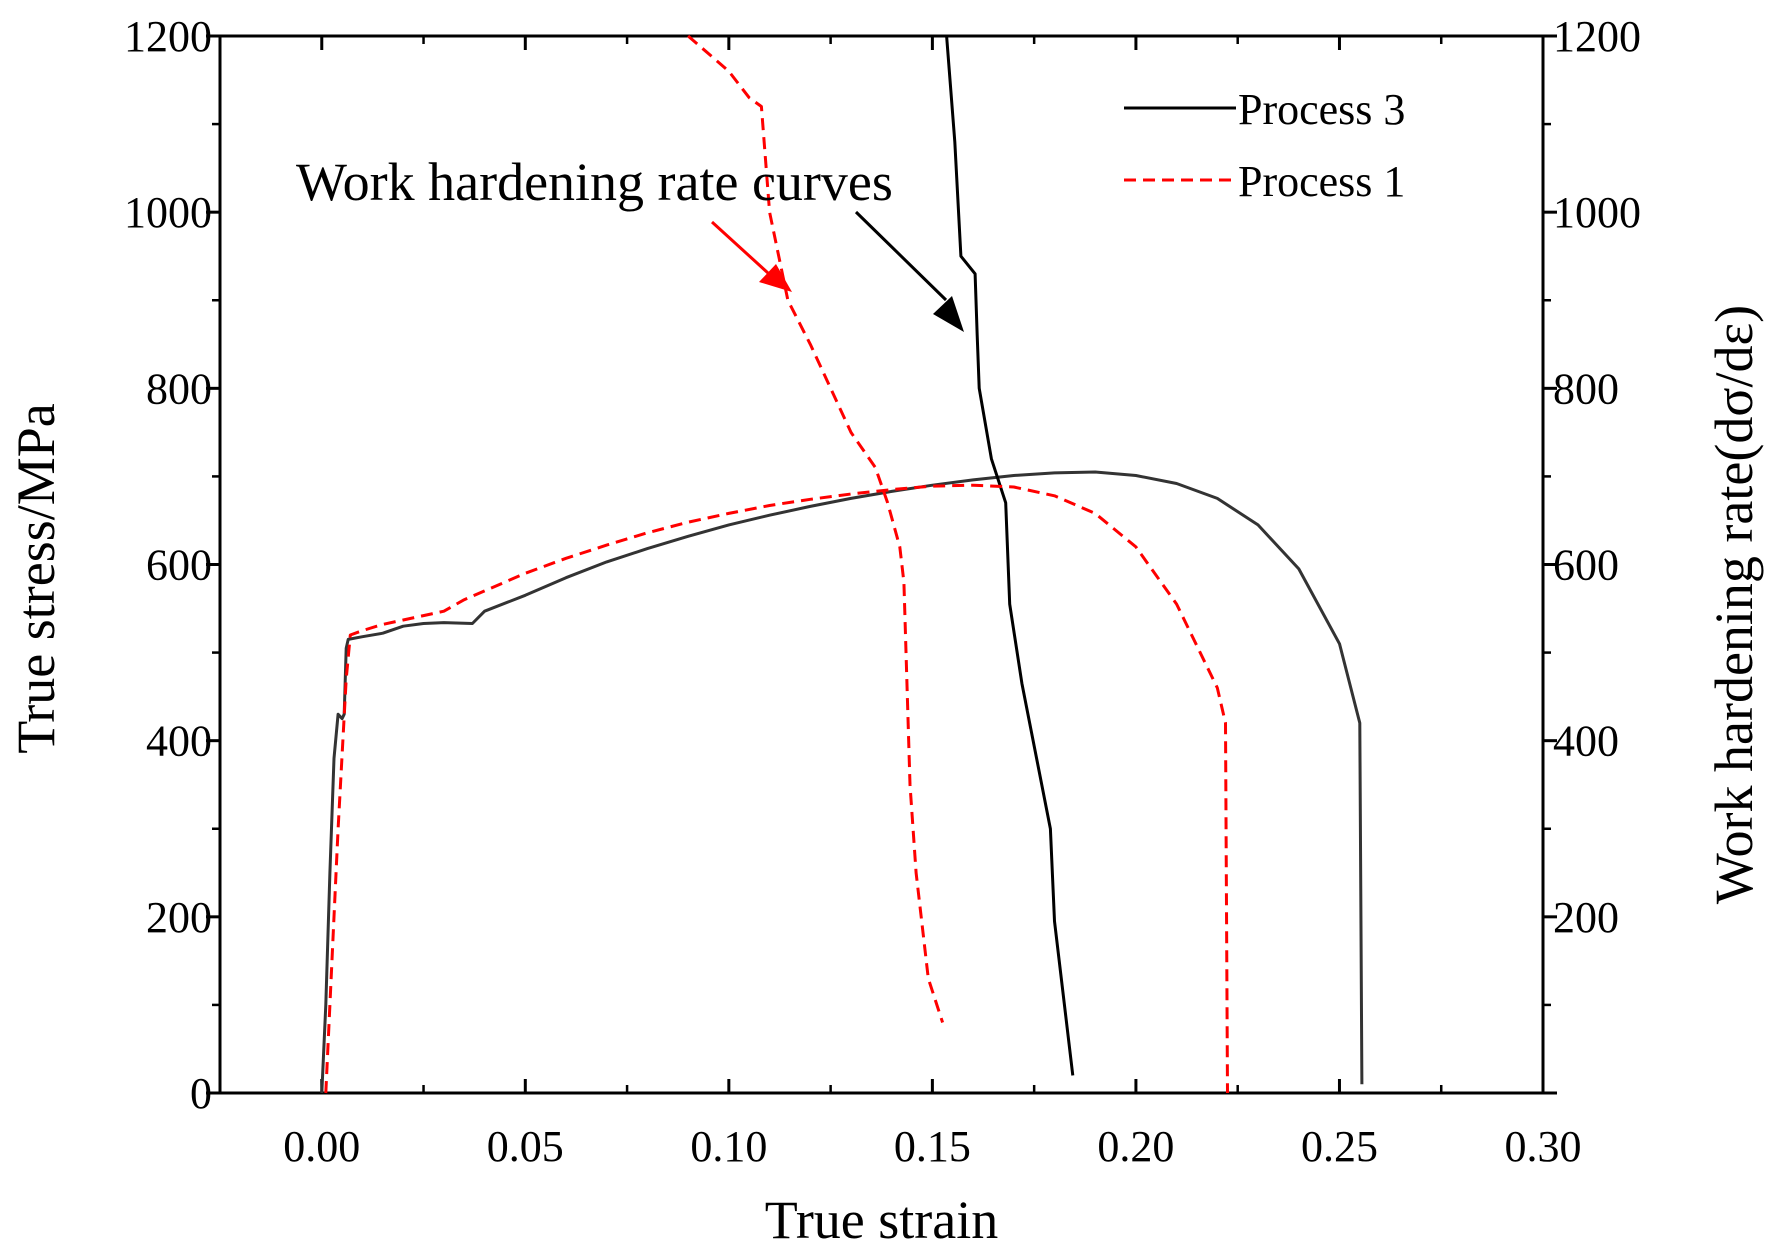 Image resolution: width=1770 pixels, height=1257 pixels. I want to click on y-left-tick-label: 0, so click(201, 1093).